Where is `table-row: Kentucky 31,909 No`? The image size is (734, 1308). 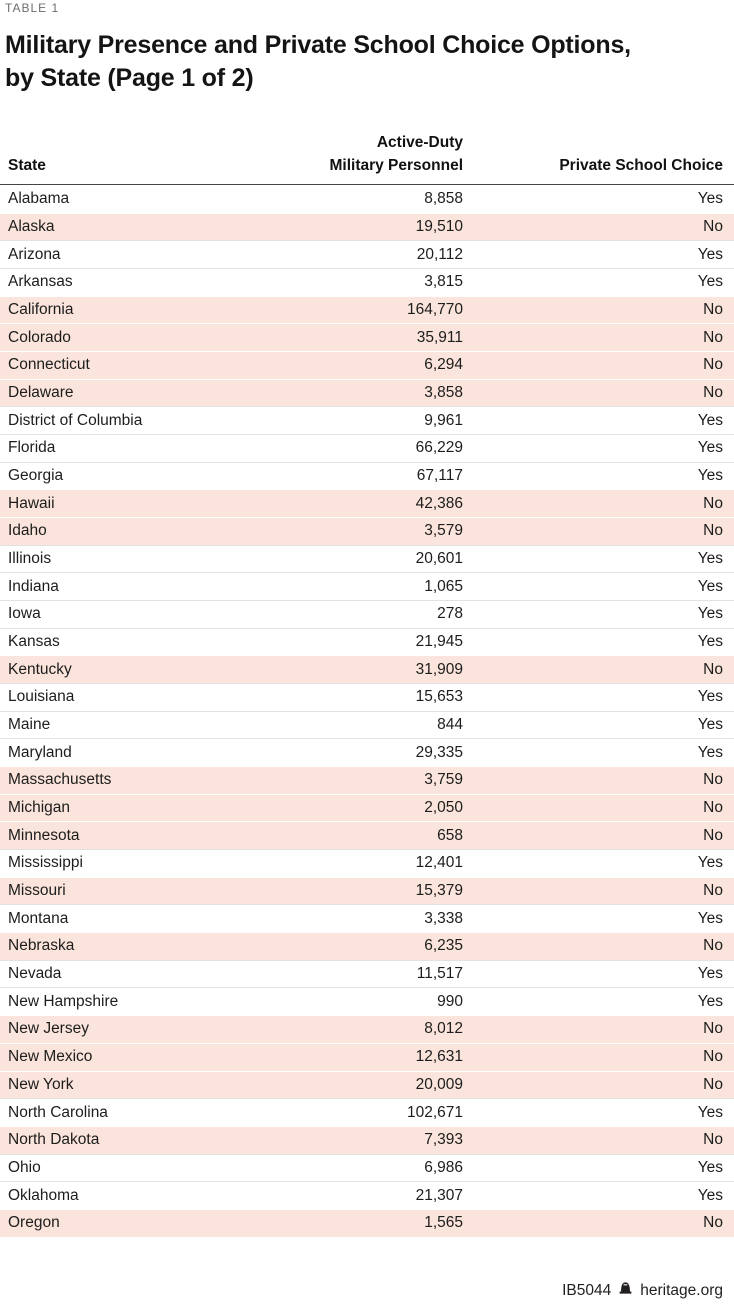 table-row: Kentucky 31,909 No is located at coordinates (367, 669).